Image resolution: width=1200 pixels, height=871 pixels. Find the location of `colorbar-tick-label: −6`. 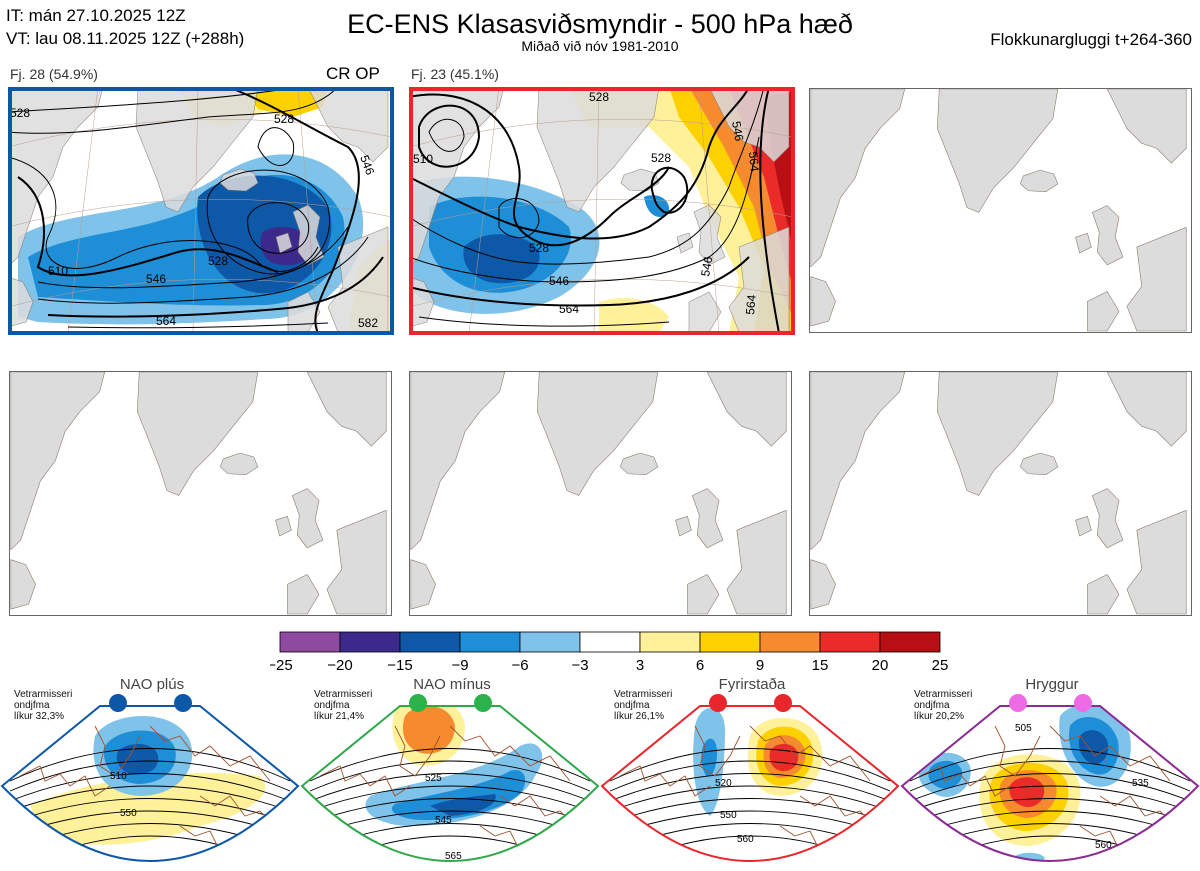

colorbar-tick-label: −6 is located at coordinates (519, 665).